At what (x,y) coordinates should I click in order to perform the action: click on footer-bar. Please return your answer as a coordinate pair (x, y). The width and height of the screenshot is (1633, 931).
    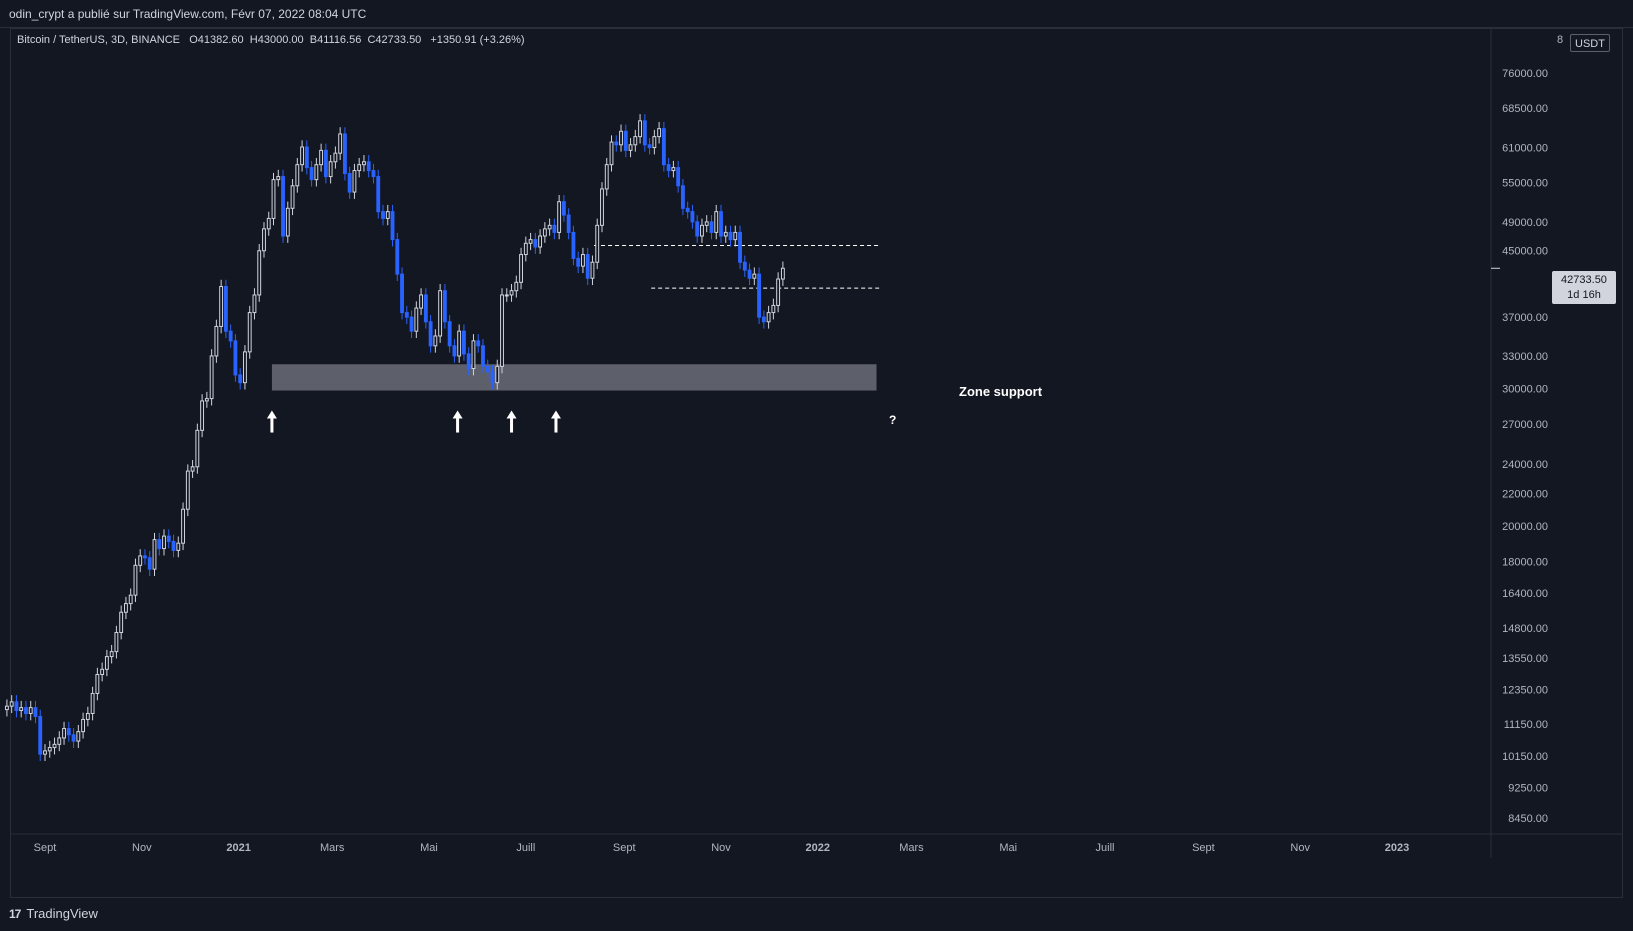
    Looking at the image, I should click on (816, 914).